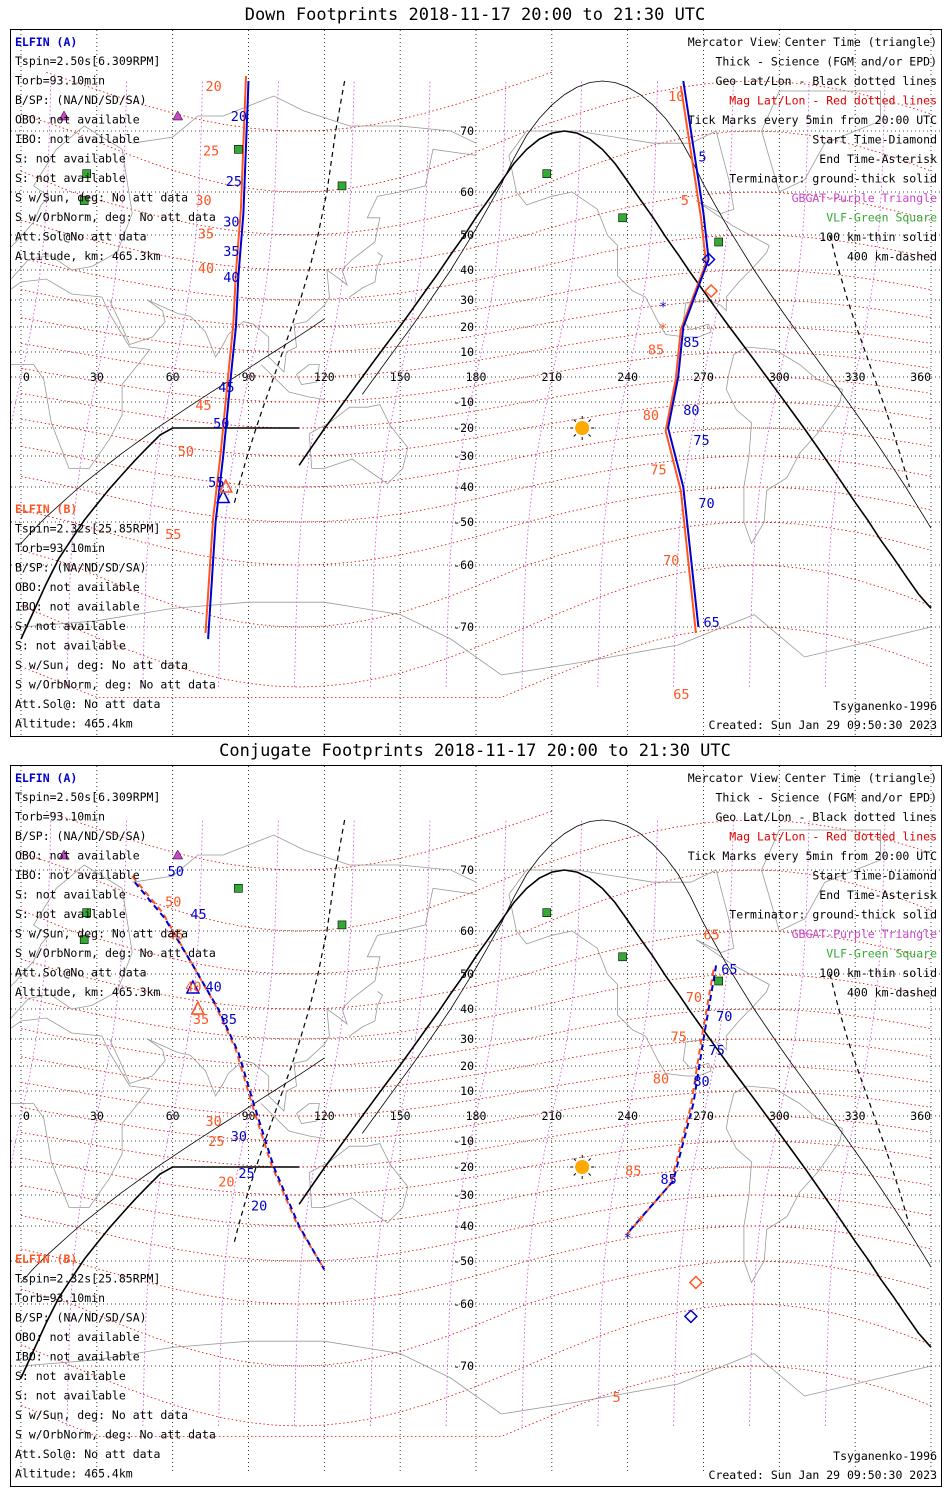 The width and height of the screenshot is (950, 1500). I want to click on legend-line: VLF-Green Square, so click(881, 954).